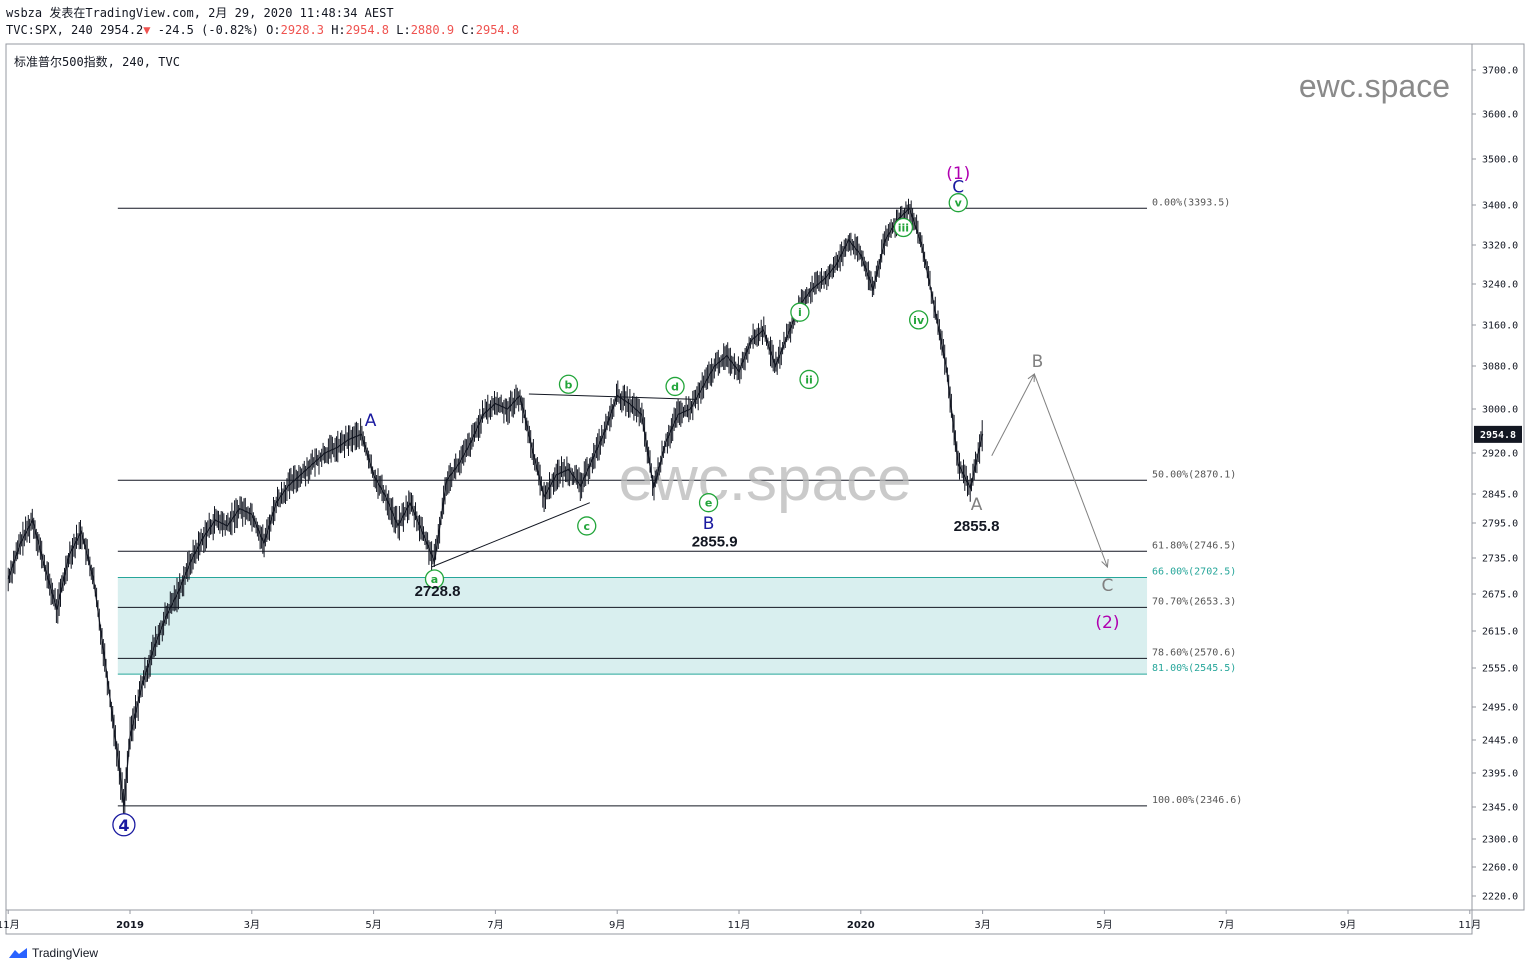 Image resolution: width=1530 pixels, height=974 pixels. I want to click on fib-zone-group, so click(632, 626).